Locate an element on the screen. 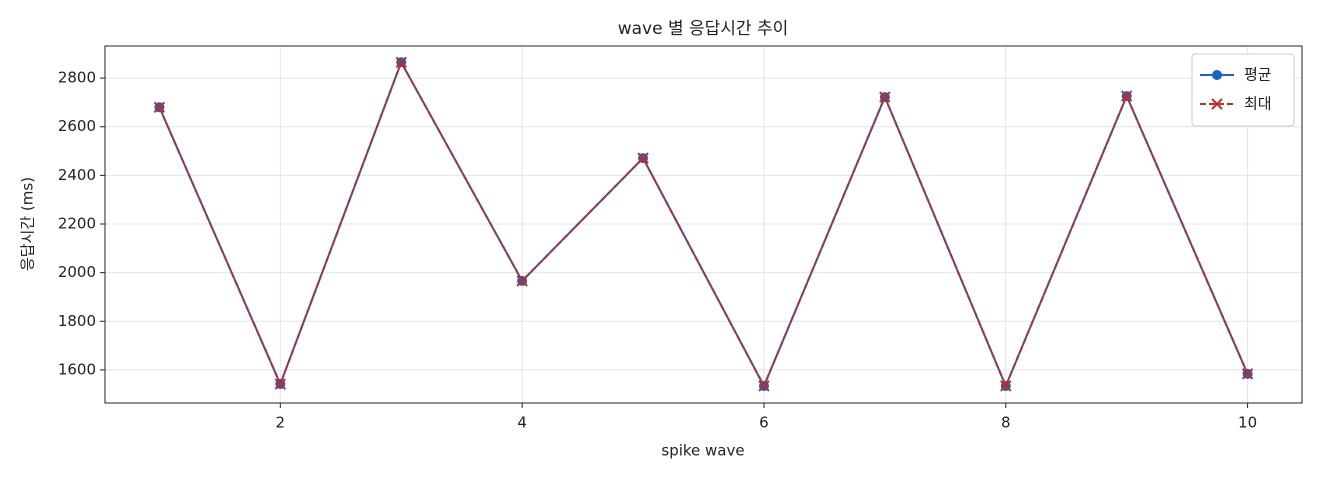  y-tick-label: 2200 is located at coordinates (77, 224).